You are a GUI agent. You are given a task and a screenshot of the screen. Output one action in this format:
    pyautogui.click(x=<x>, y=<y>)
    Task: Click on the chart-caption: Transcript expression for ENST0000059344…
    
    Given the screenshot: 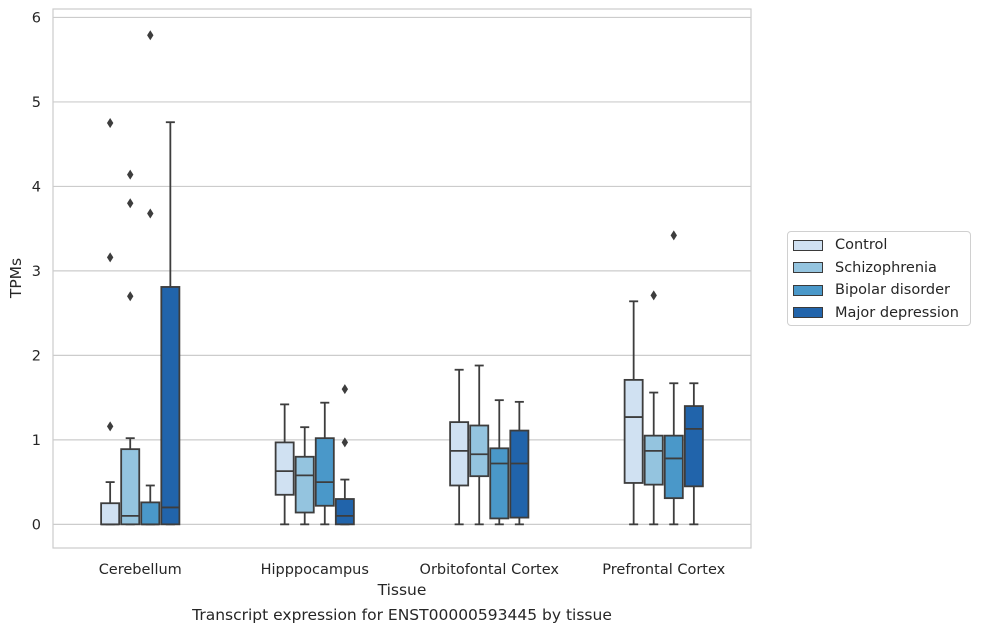 What is the action you would take?
    pyautogui.click(x=402, y=615)
    